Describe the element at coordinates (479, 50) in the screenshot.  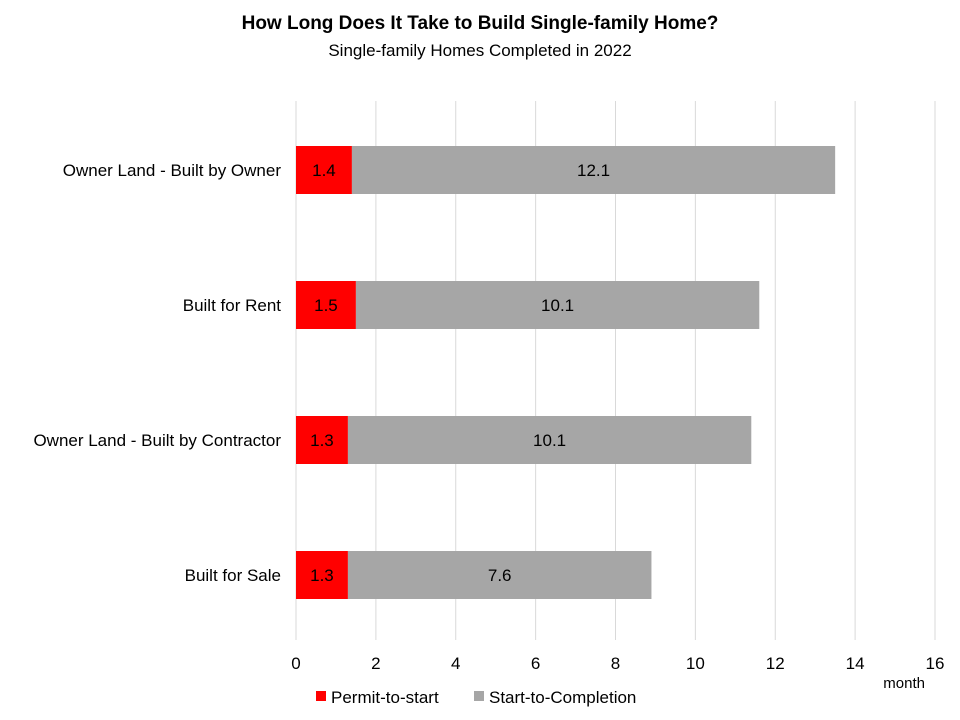
I see `chart-subtitle: Single-family Homes Completed in 2022` at that location.